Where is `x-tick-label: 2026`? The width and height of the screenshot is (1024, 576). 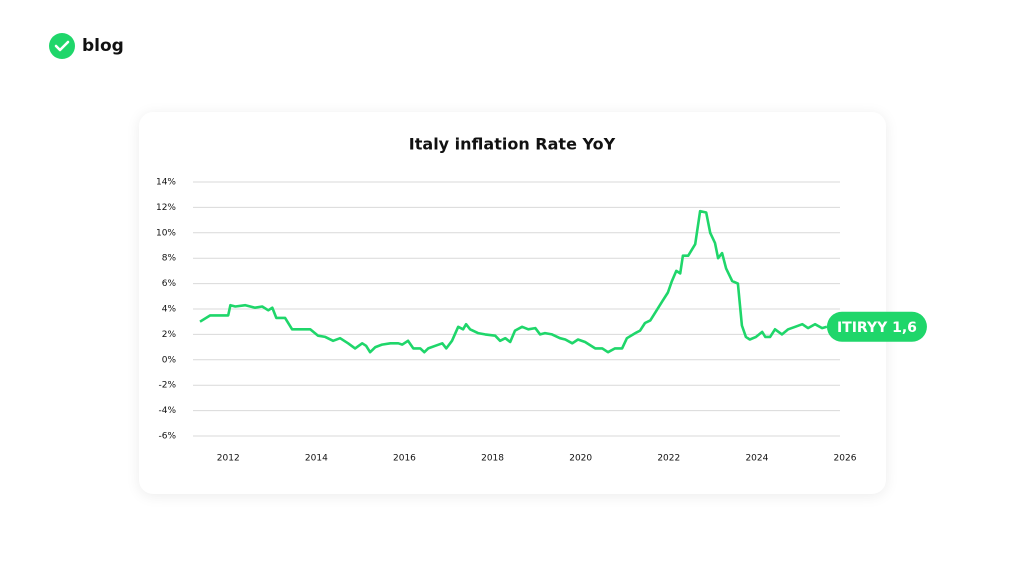 x-tick-label: 2026 is located at coordinates (845, 459).